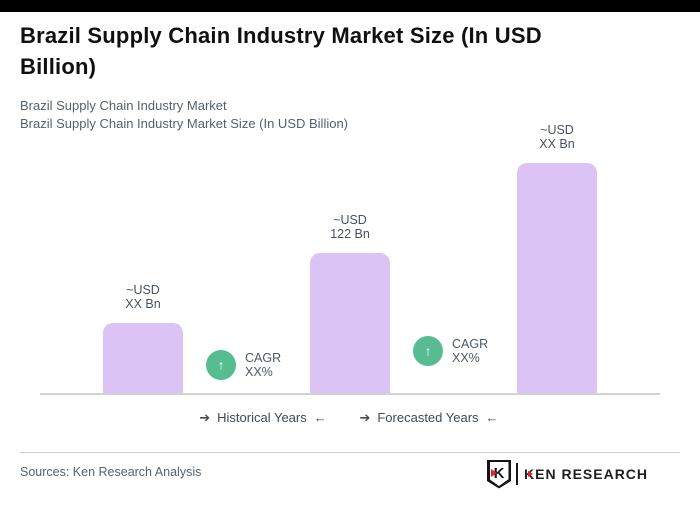 The height and width of the screenshot is (520, 700). Describe the element at coordinates (557, 144) in the screenshot. I see `bar-label-3-line2: XX Bn` at that location.